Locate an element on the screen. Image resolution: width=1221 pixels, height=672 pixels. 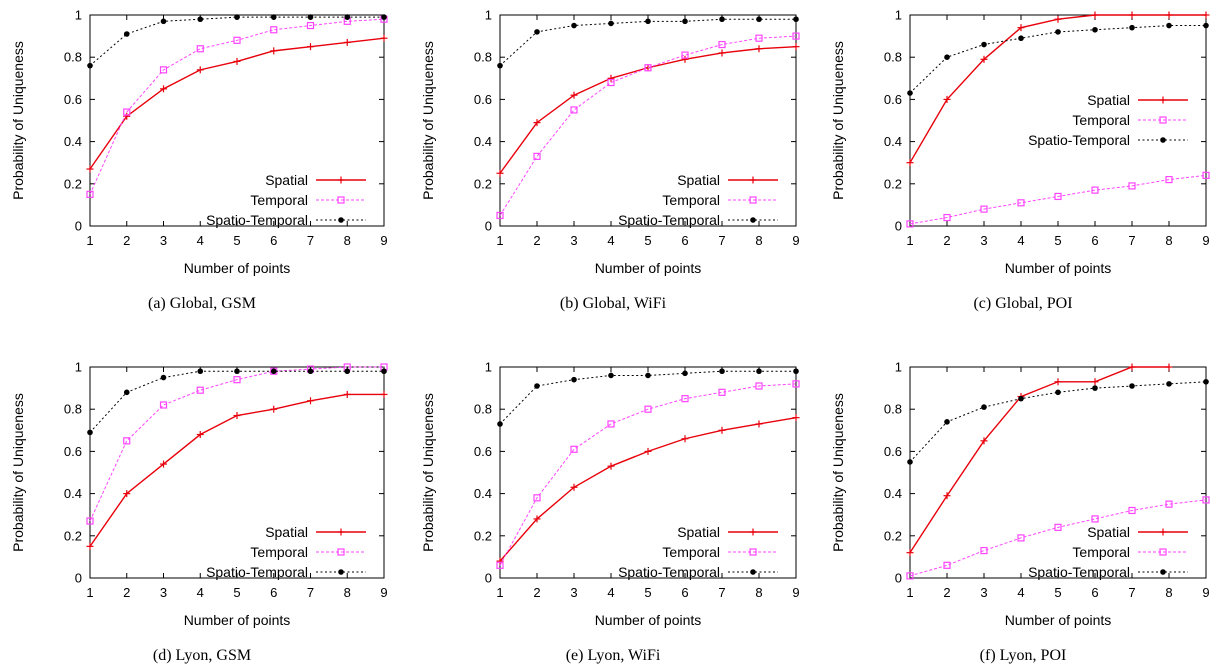
x-tick-label: 2 is located at coordinates (536, 240).